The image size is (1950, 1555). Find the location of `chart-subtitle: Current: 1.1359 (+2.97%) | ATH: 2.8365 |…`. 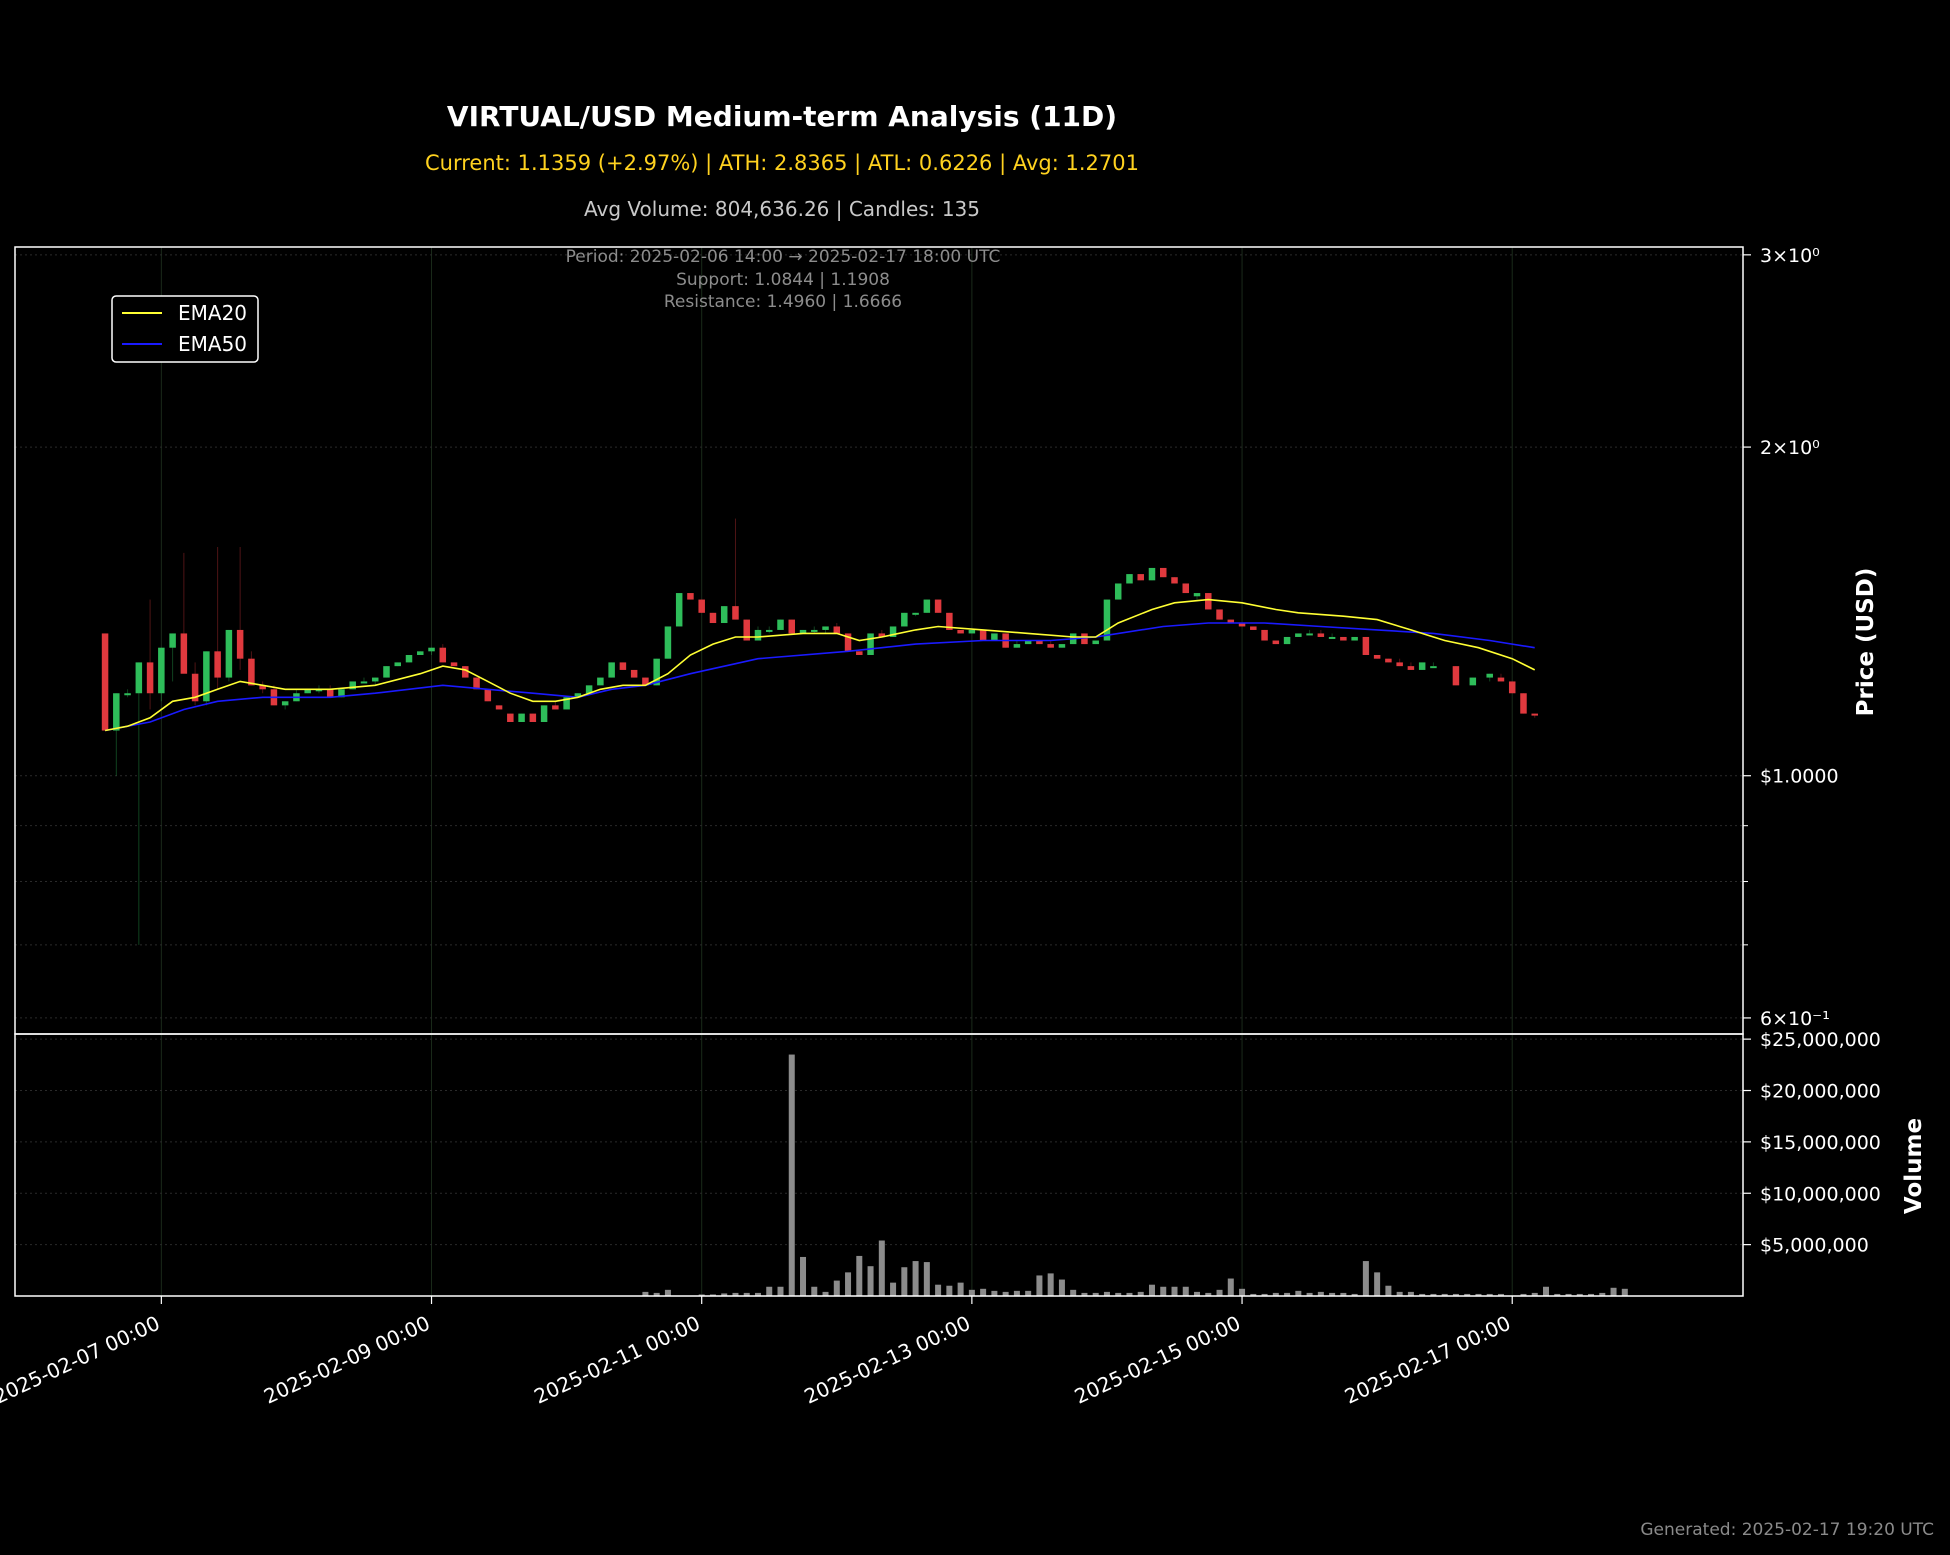

chart-subtitle: Current: 1.1359 (+2.97%) | ATH: 2.8365 |… is located at coordinates (782, 163).